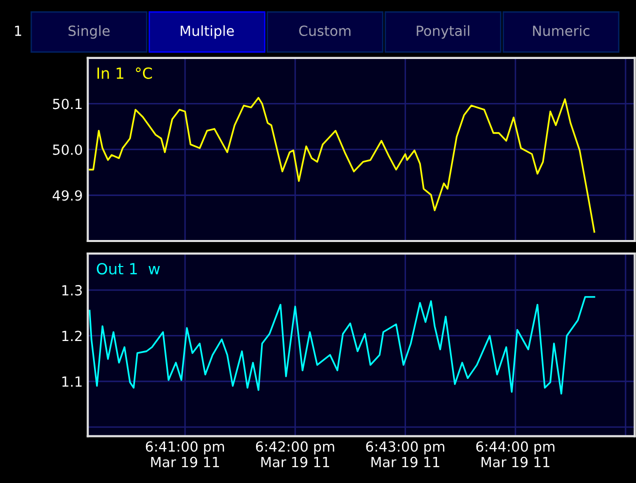 The height and width of the screenshot is (483, 636). Describe the element at coordinates (72, 290) in the screenshot. I see `y-tick-label: 1.3` at that location.